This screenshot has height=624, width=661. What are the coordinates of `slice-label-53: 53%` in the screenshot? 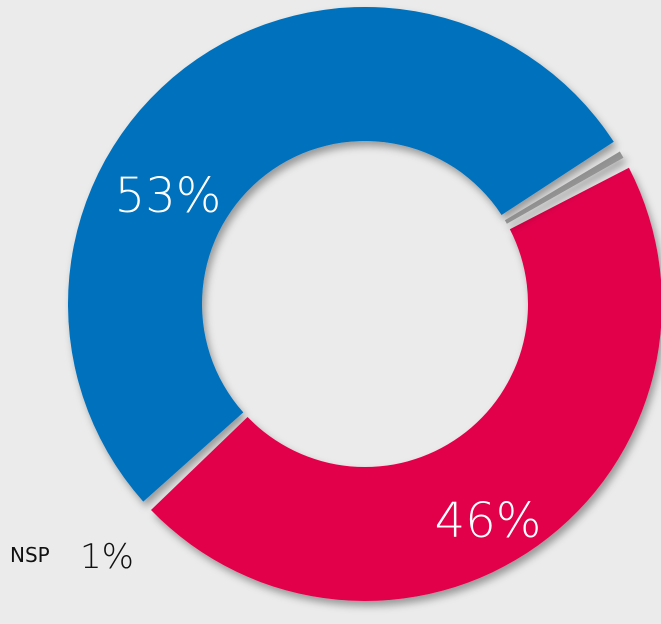 It's located at (168, 196).